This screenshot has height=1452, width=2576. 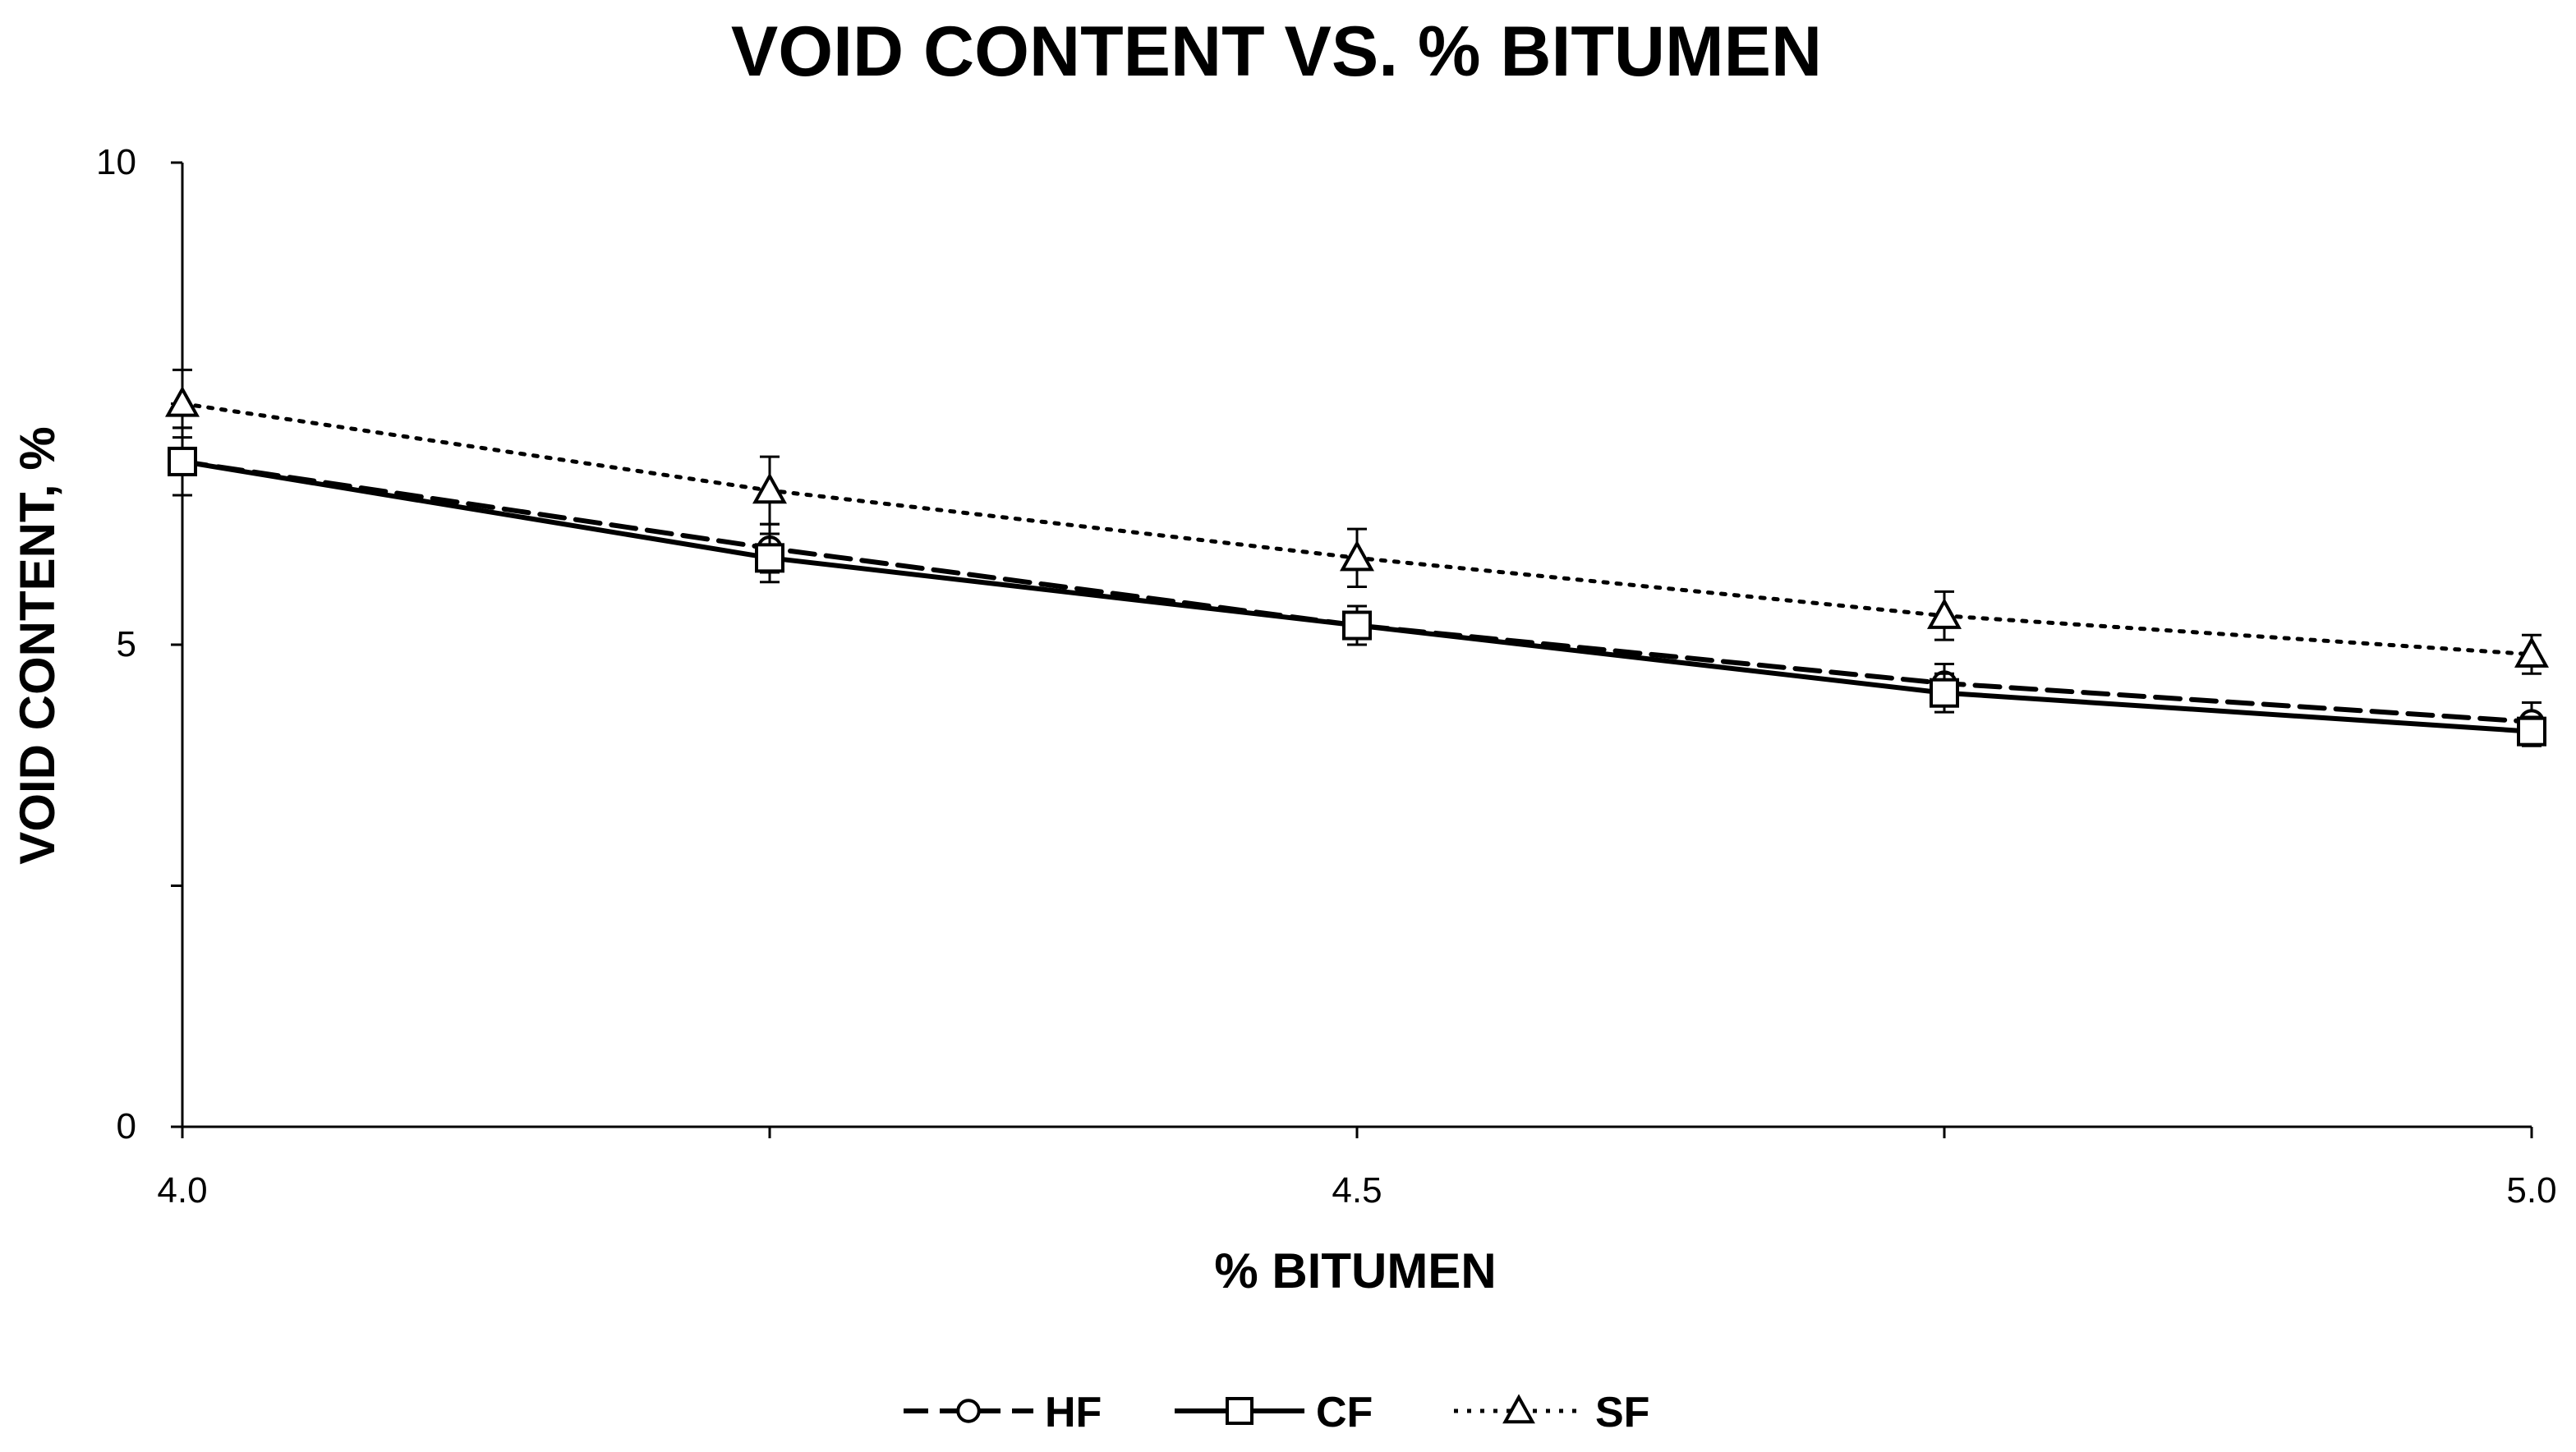 What do you see at coordinates (1344, 1412) in the screenshot?
I see `legend-label-cf: CF` at bounding box center [1344, 1412].